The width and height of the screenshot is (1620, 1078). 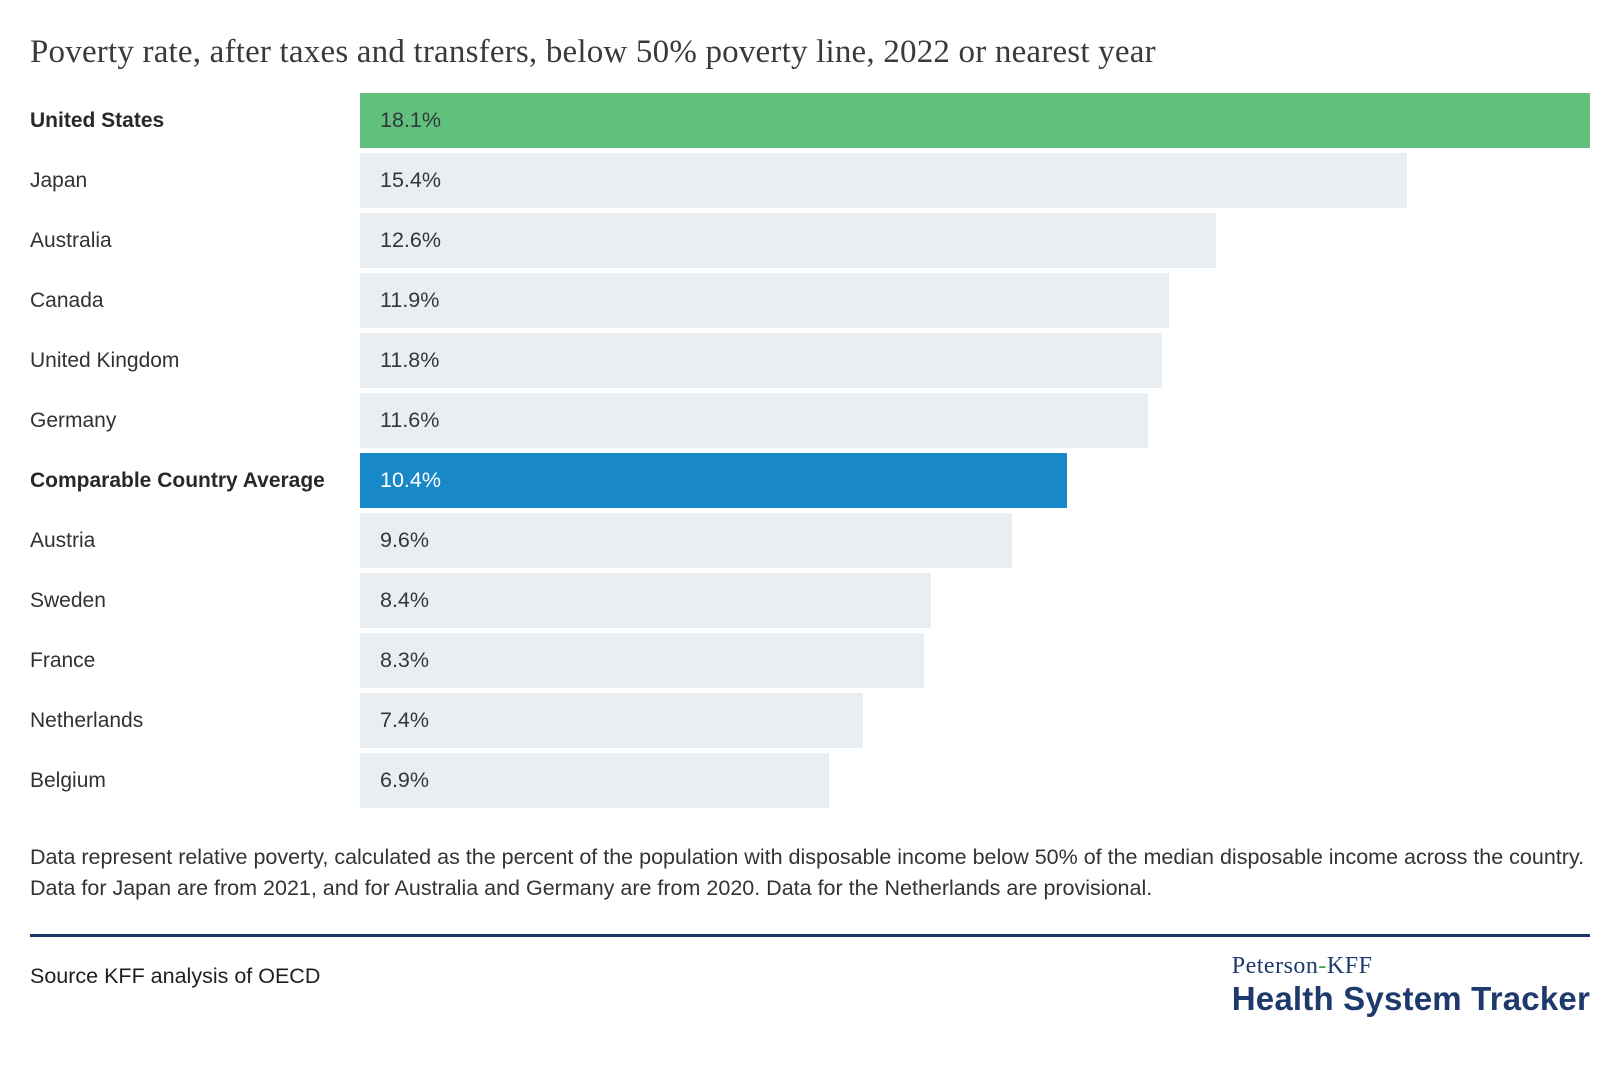 What do you see at coordinates (105, 360) in the screenshot?
I see `row-label: United Kingdom` at bounding box center [105, 360].